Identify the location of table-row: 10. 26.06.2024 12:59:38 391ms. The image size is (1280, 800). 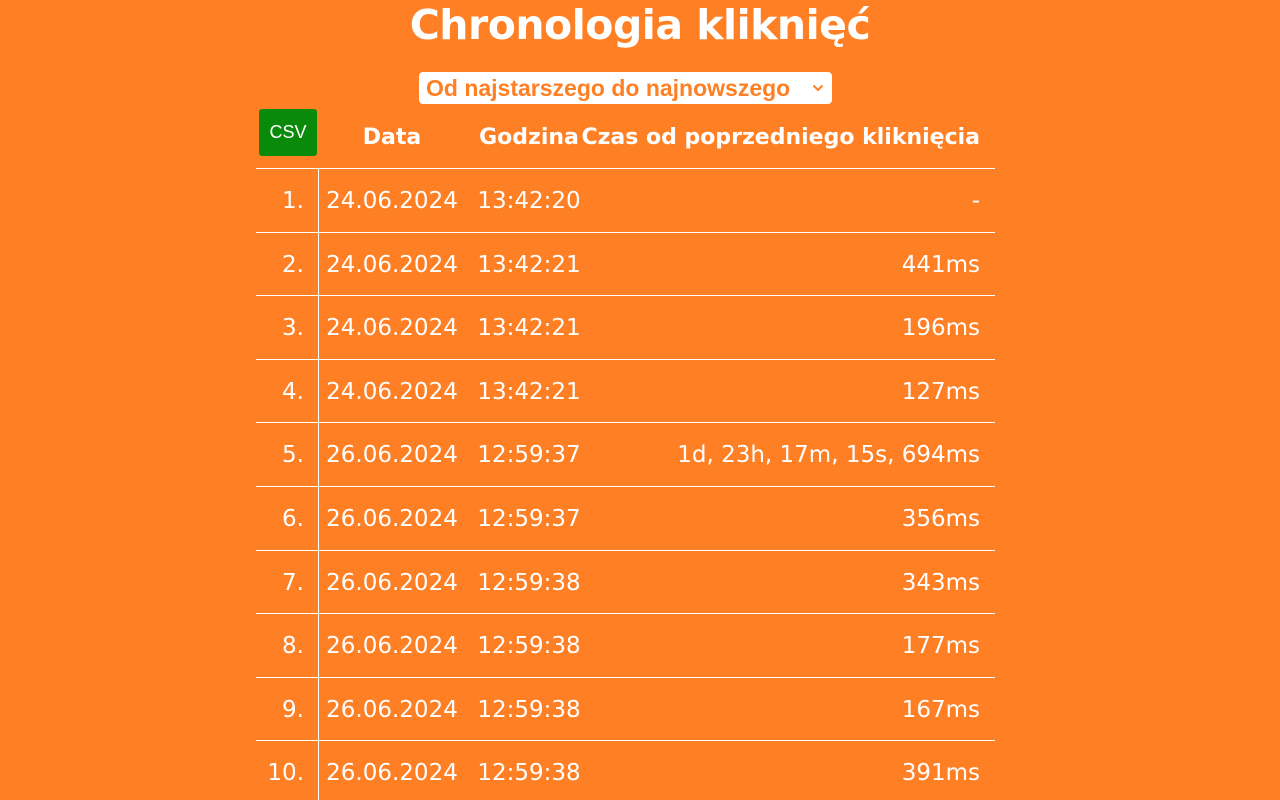
(625, 770).